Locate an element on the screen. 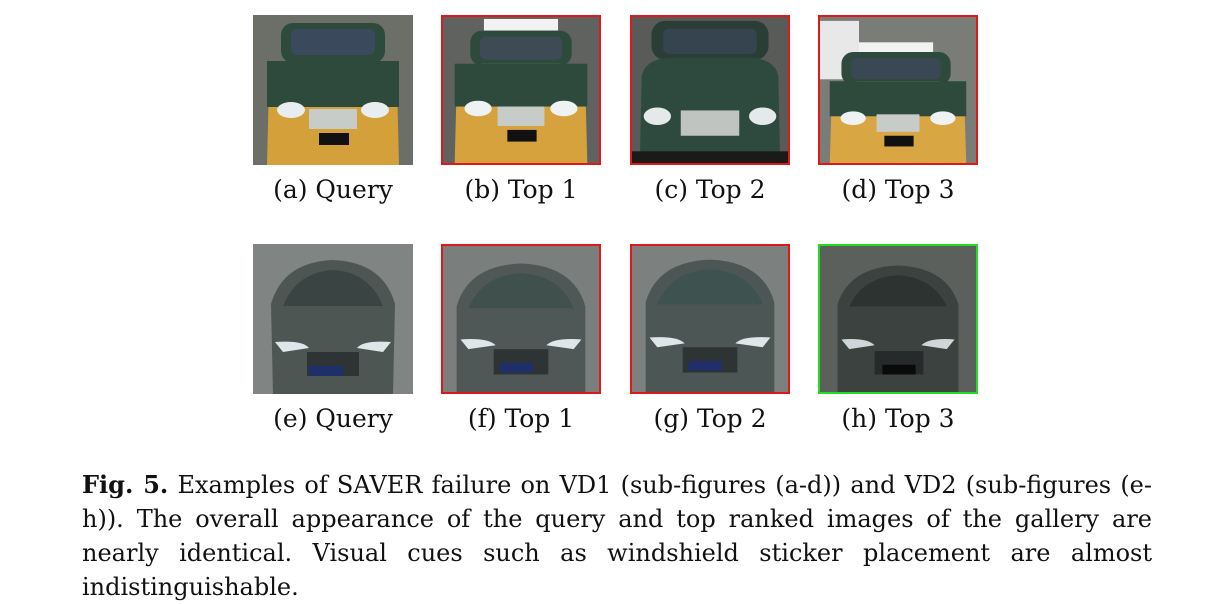 Image resolution: width=1217 pixels, height=604 pixels. figure-number: Fig. 5. is located at coordinates (125, 484).